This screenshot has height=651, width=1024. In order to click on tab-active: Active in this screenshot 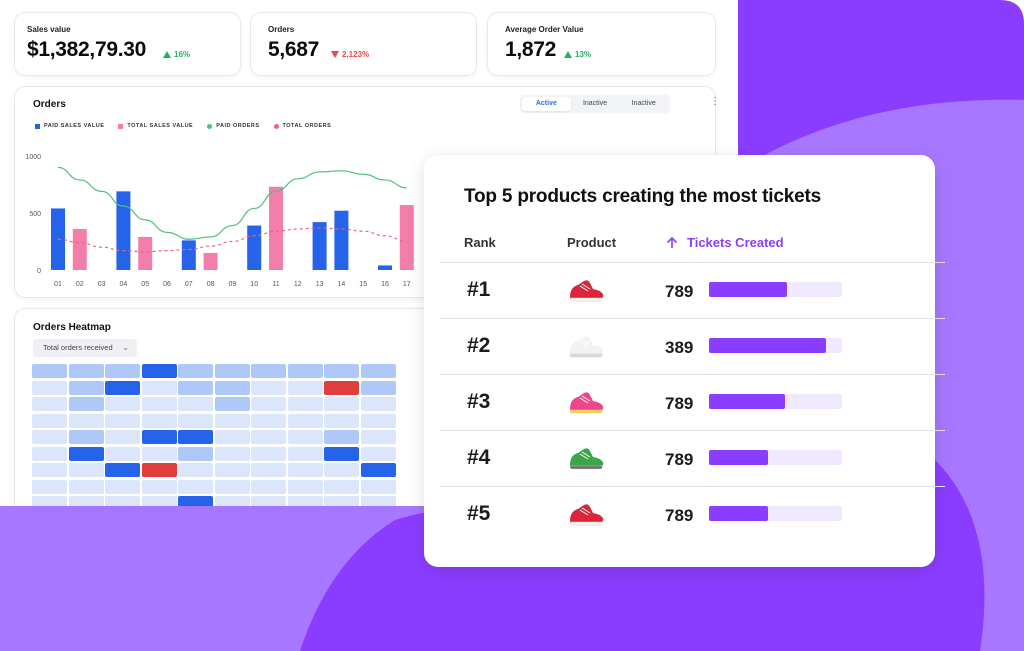, I will do `click(546, 104)`.